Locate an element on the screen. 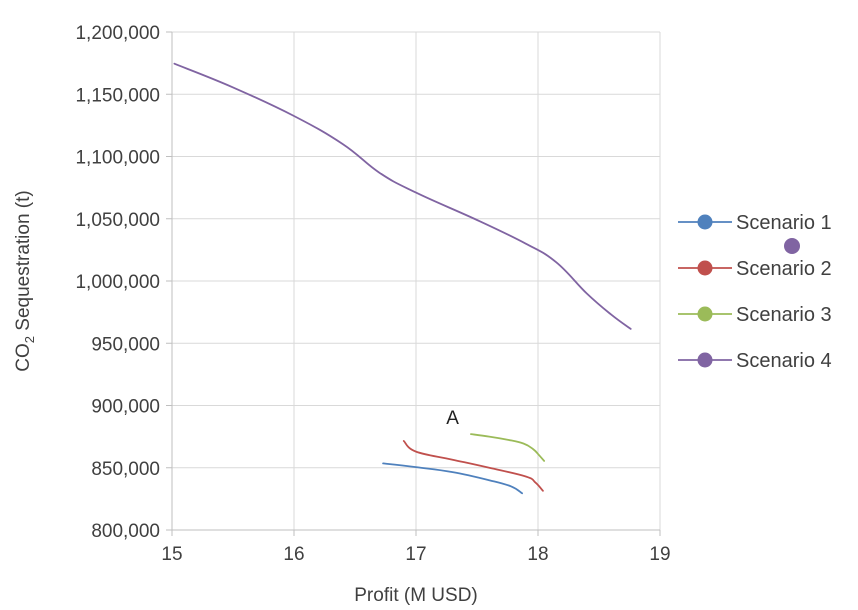  legend-label: Scenario 2 is located at coordinates (784, 269).